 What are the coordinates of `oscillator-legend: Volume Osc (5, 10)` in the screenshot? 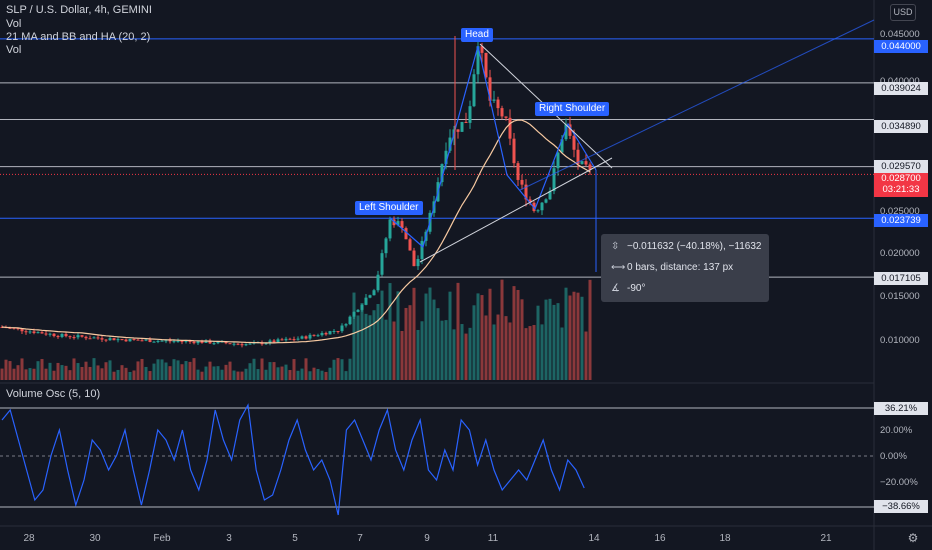 It's located at (53, 394).